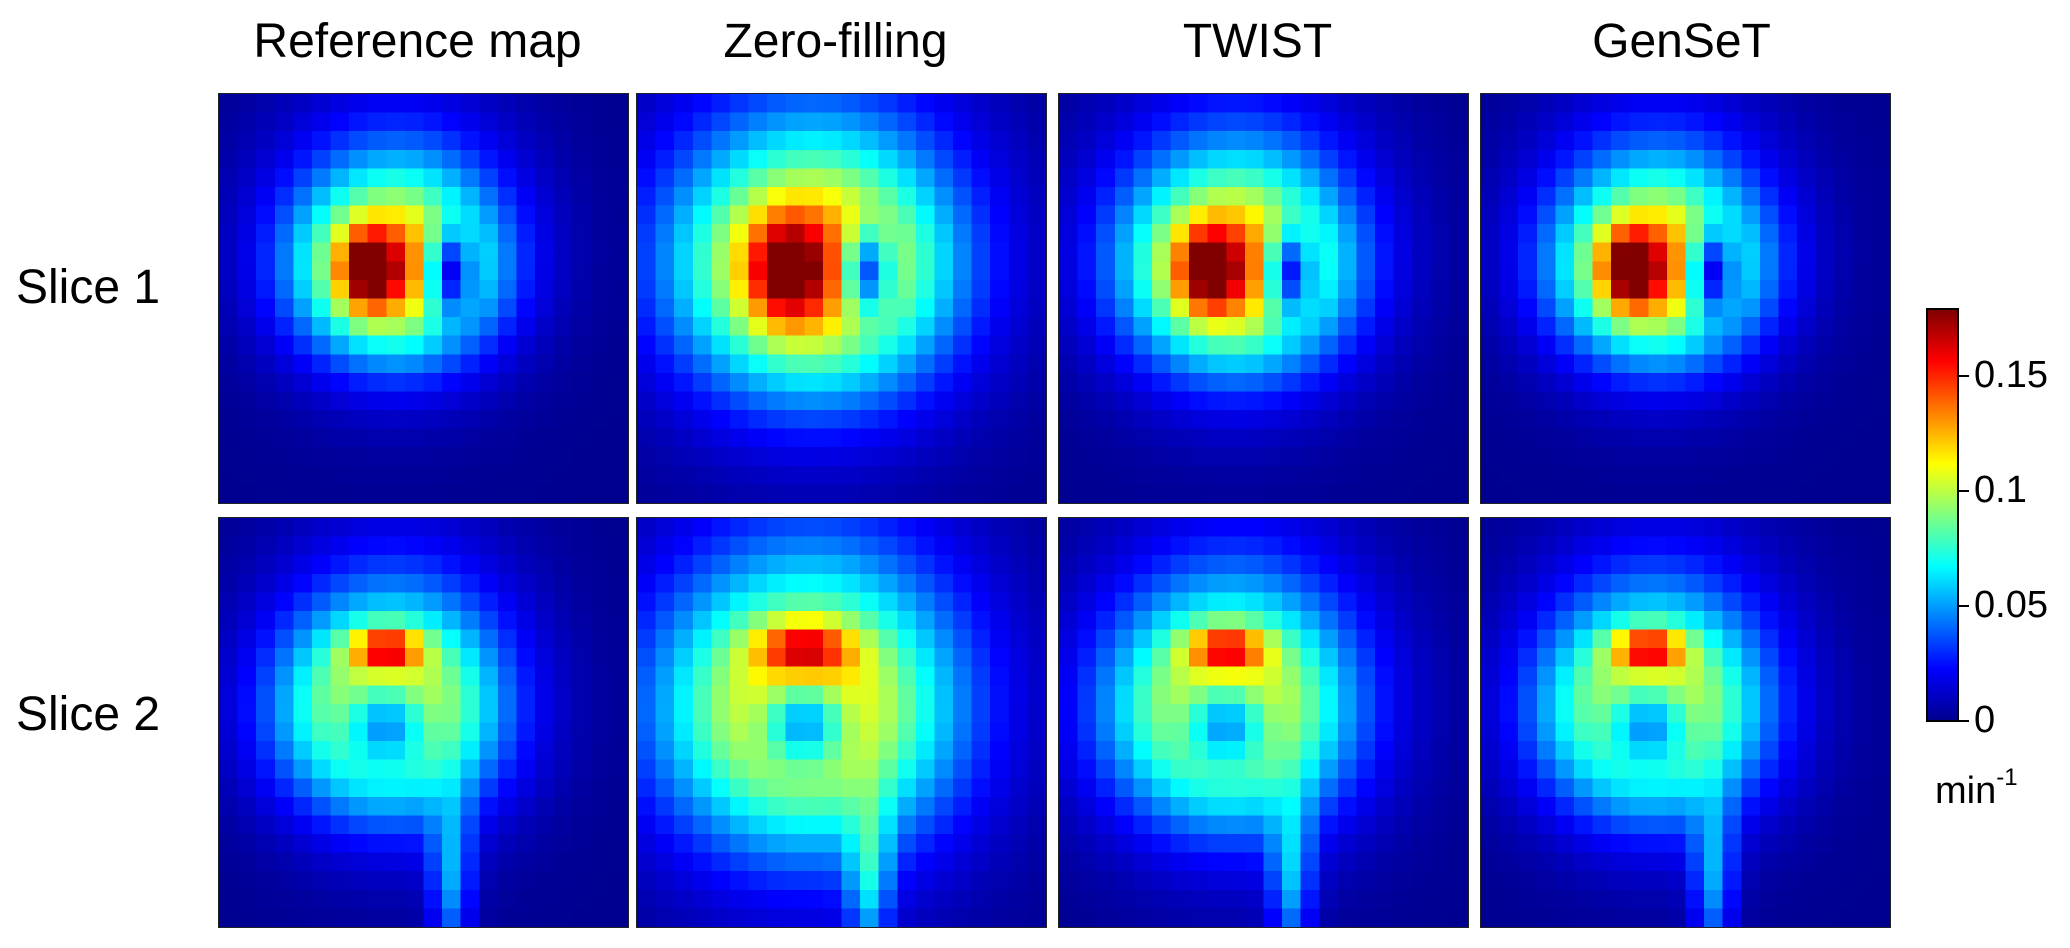 This screenshot has height=948, width=2070. What do you see at coordinates (1966, 791) in the screenshot?
I see `unit-base: min` at bounding box center [1966, 791].